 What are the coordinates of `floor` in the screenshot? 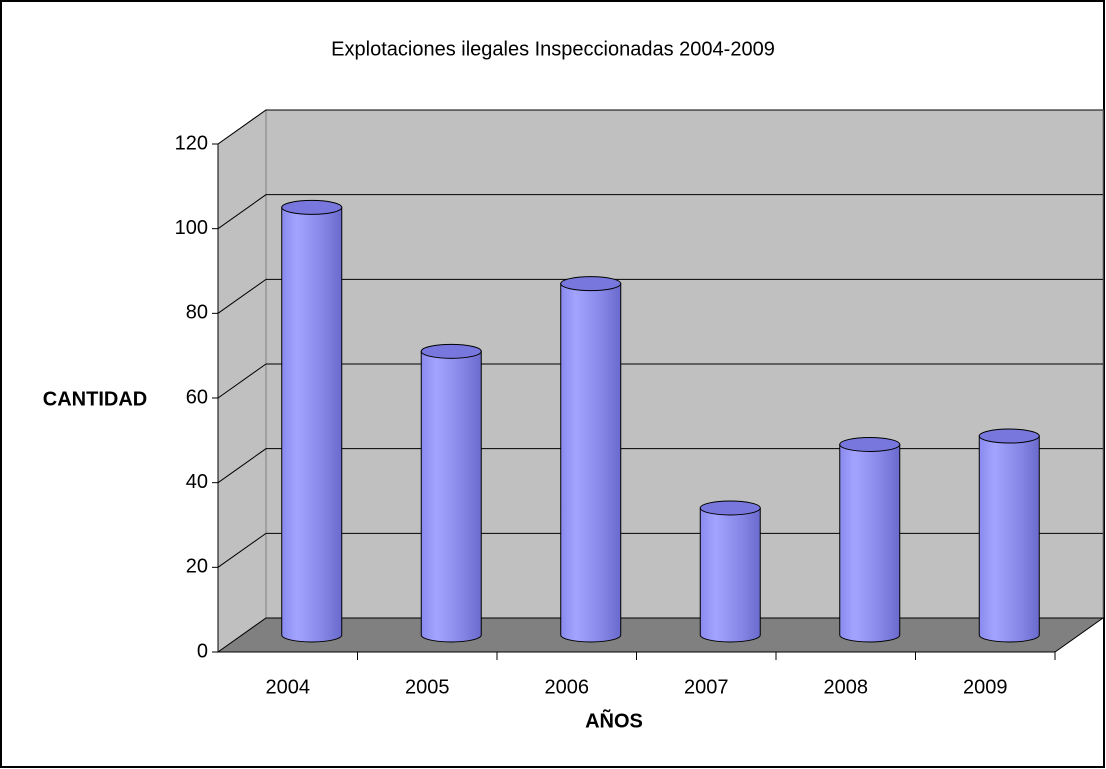 It's located at (660, 635).